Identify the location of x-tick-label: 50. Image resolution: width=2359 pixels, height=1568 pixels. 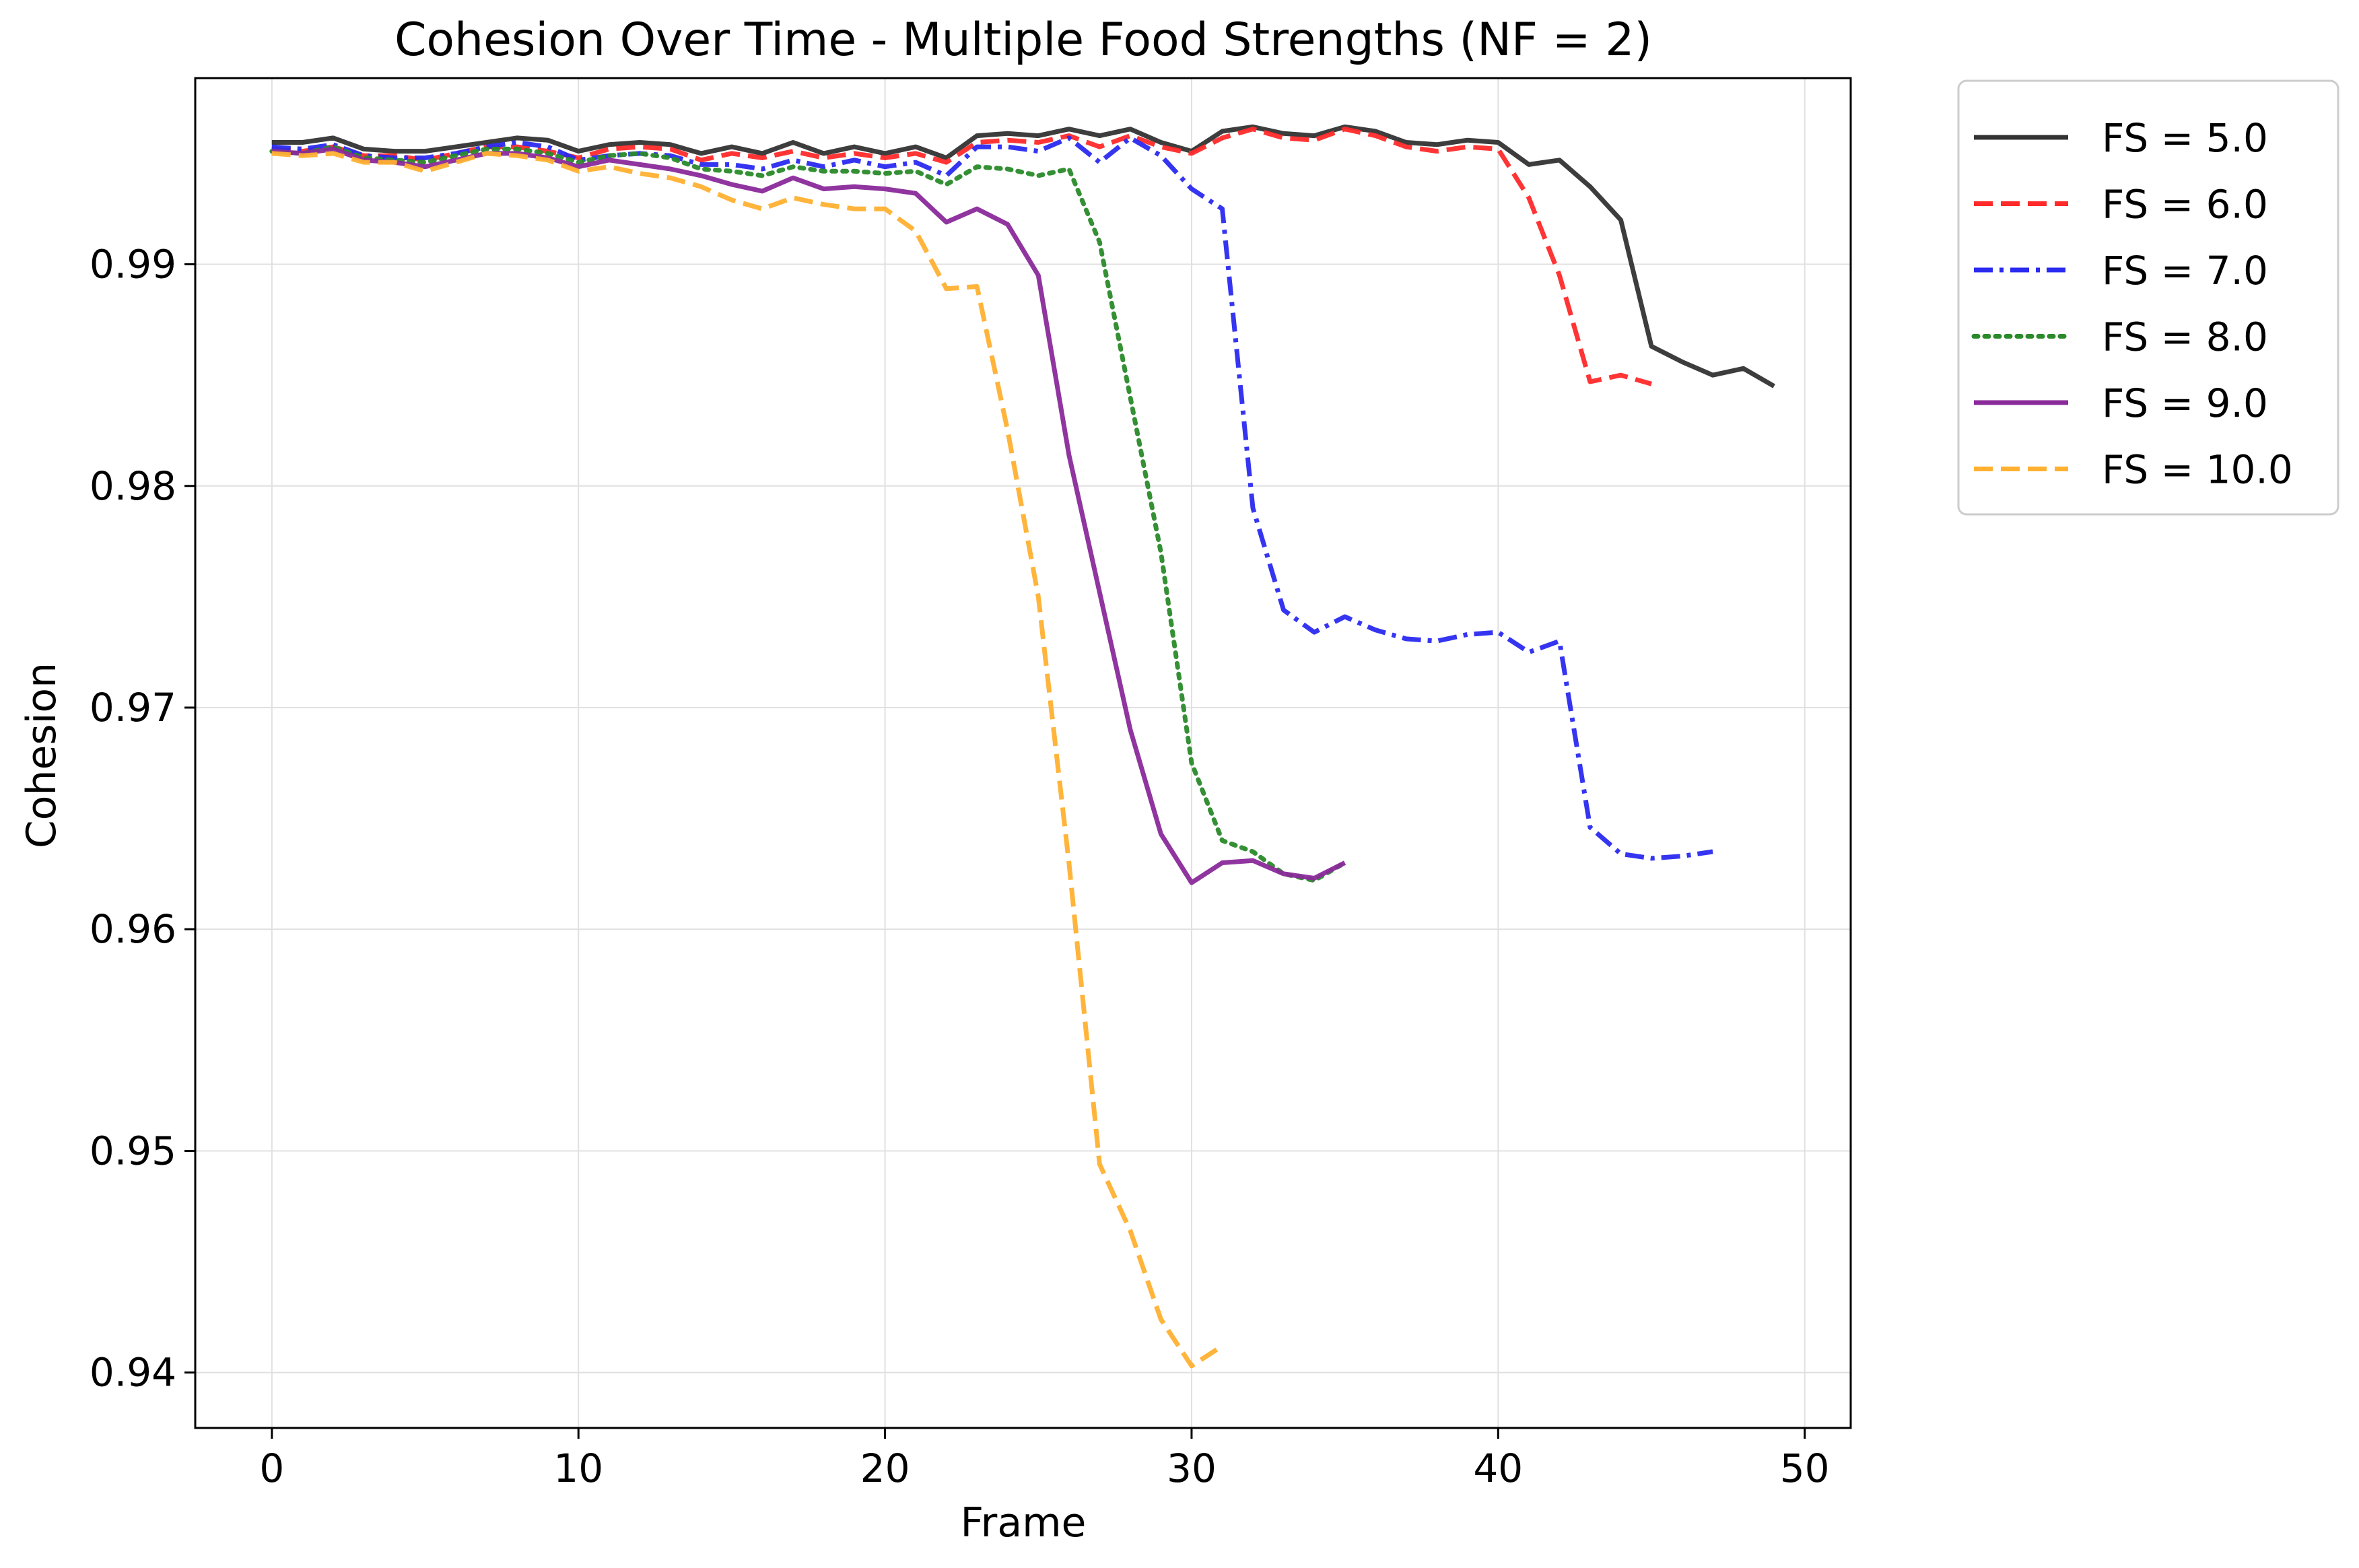
(1805, 1468).